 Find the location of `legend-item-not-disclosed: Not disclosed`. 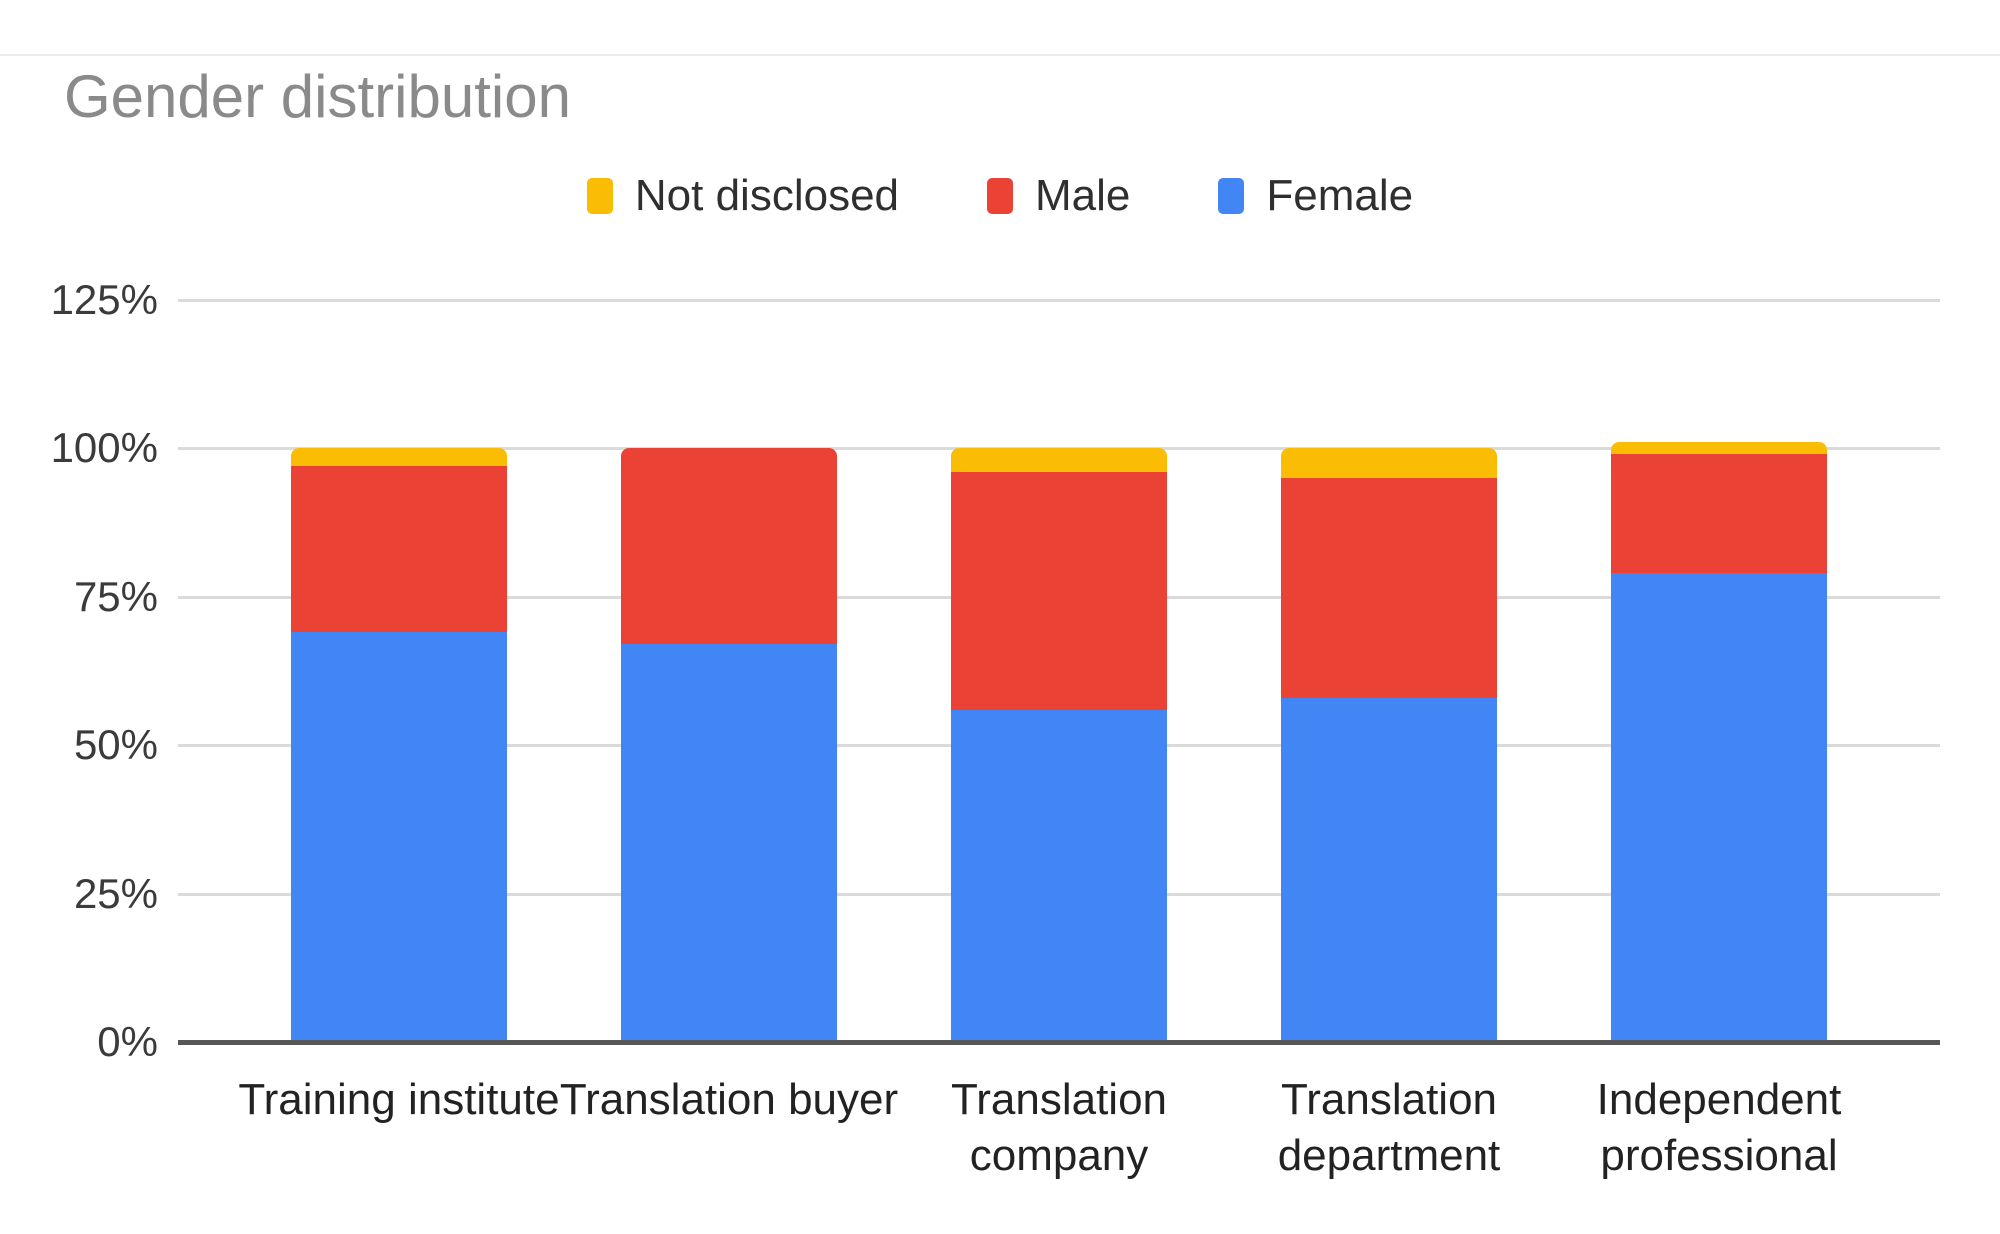

legend-item-not-disclosed: Not disclosed is located at coordinates (743, 196).